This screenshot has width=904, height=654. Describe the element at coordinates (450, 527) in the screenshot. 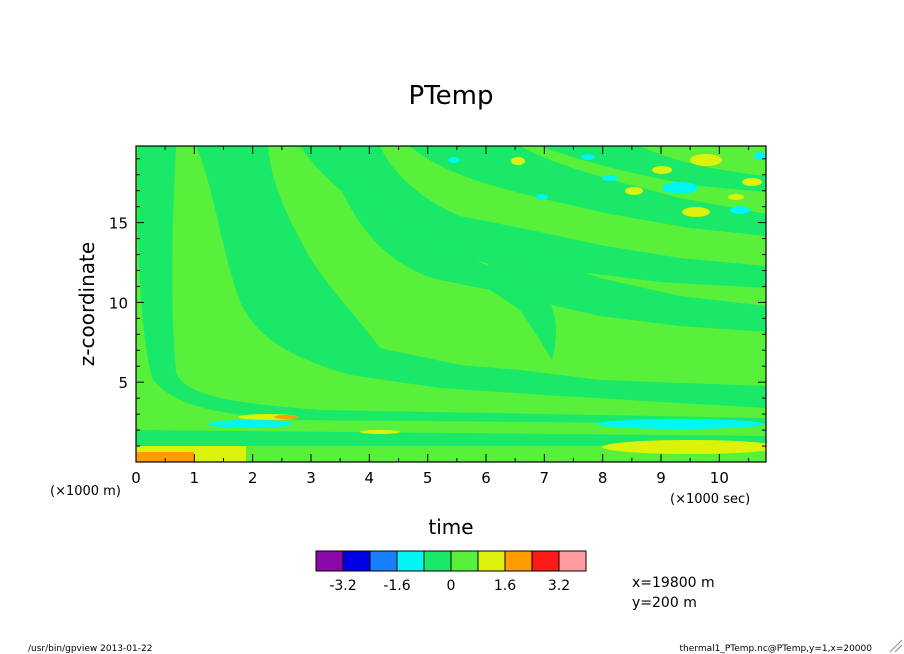

I see `x-axis-label: time` at that location.